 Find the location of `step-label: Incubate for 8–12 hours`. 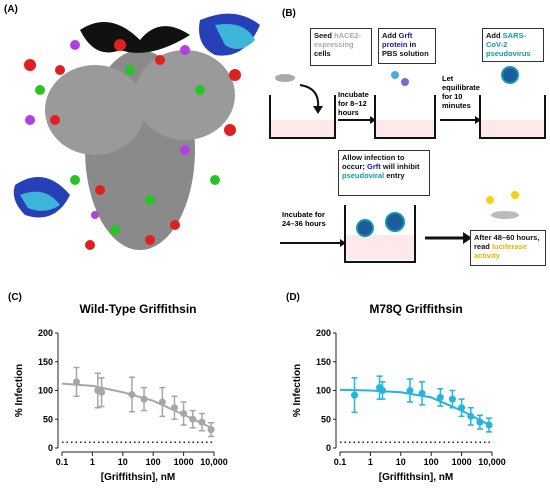

step-label: Incubate for 8–12 hours is located at coordinates (353, 103).